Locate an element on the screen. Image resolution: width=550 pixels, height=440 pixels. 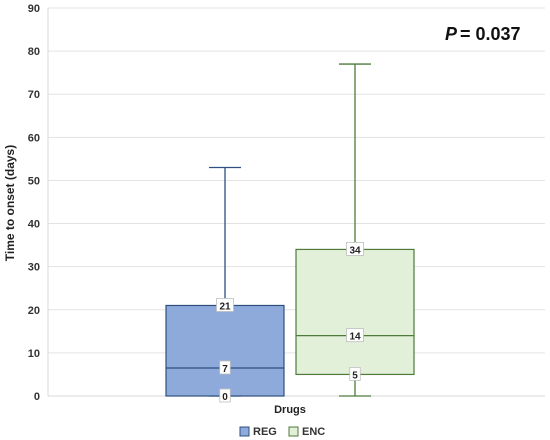
x-axis-label: Drugs is located at coordinates (290, 410).